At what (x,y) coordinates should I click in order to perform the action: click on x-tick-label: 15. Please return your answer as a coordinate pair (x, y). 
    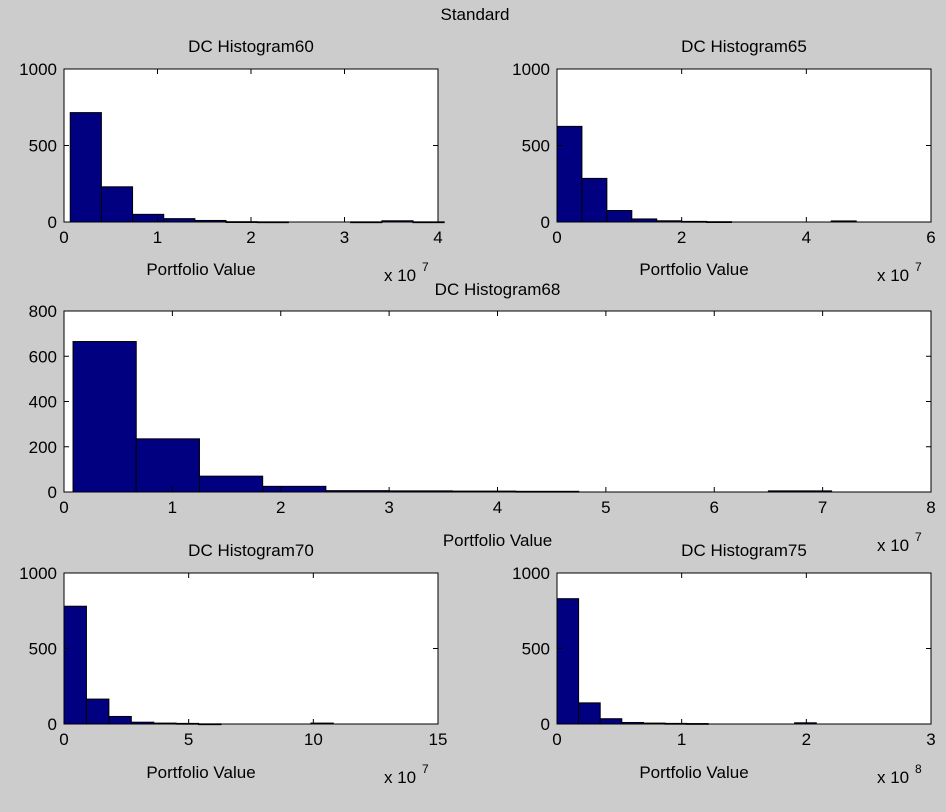
    Looking at the image, I should click on (438, 739).